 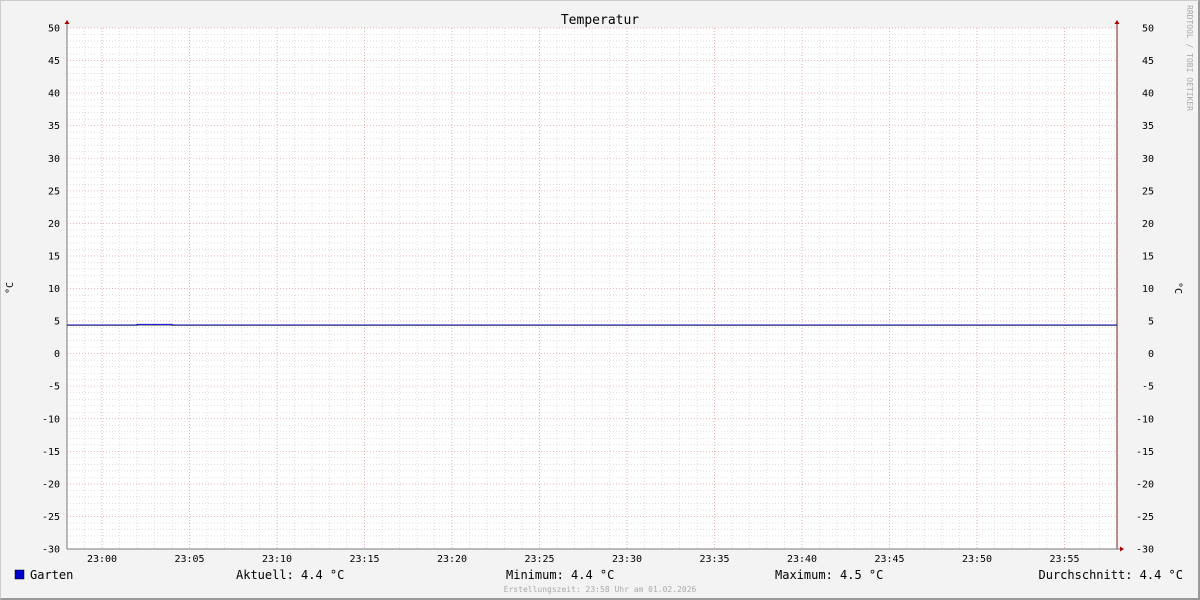 What do you see at coordinates (1064, 559) in the screenshot?
I see `x-tick-label: 23:55` at bounding box center [1064, 559].